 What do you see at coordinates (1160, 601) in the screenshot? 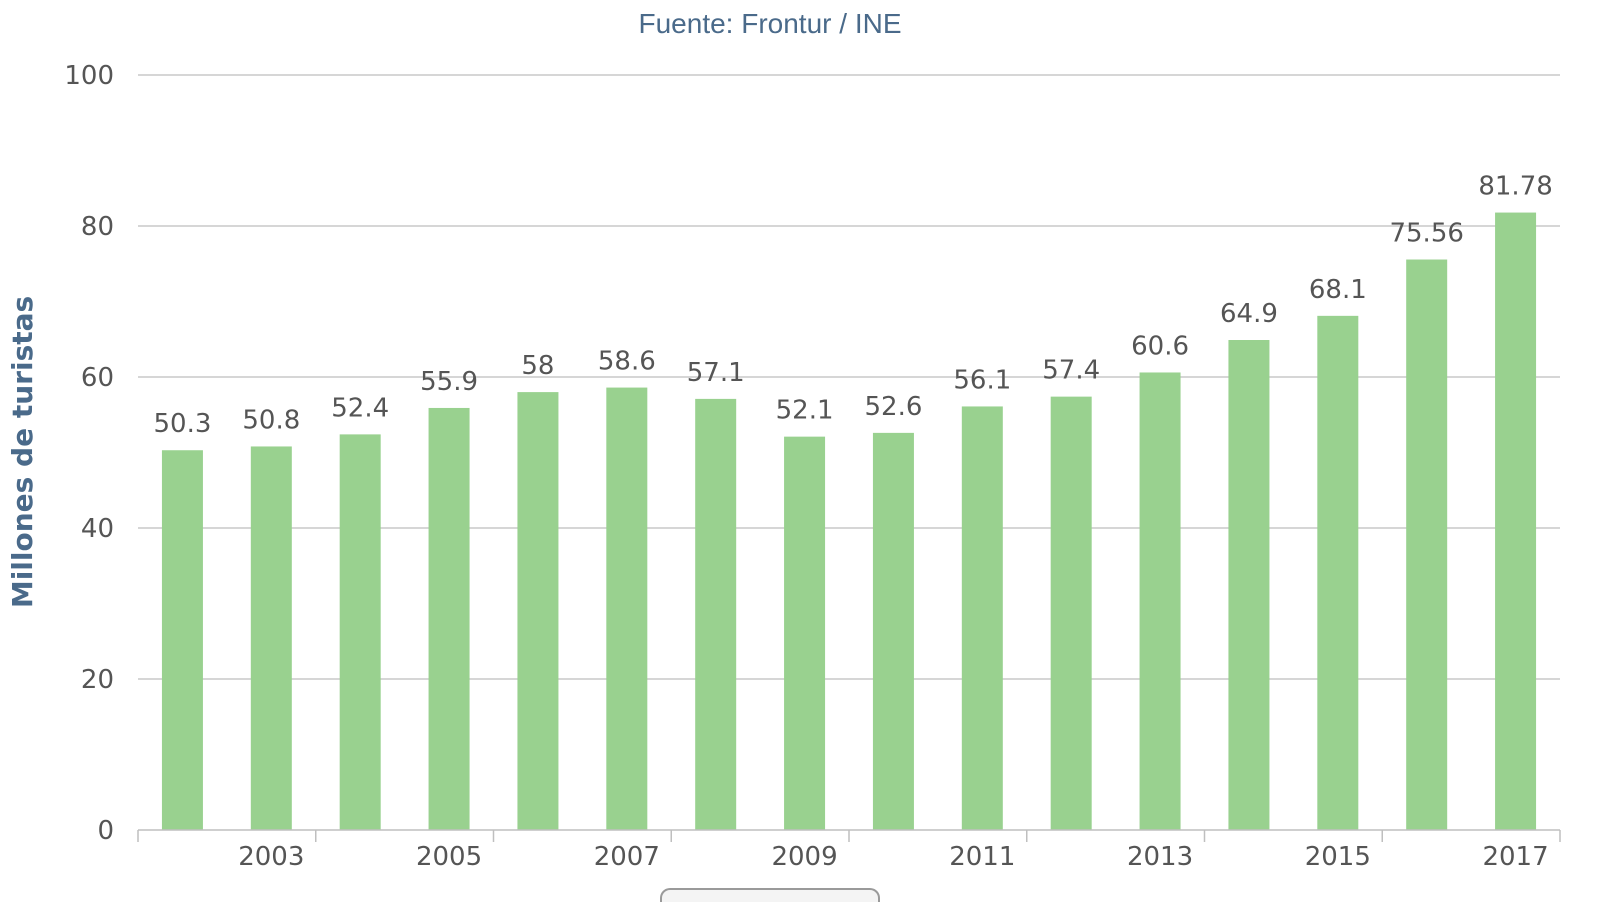
I see `bar-2013` at bounding box center [1160, 601].